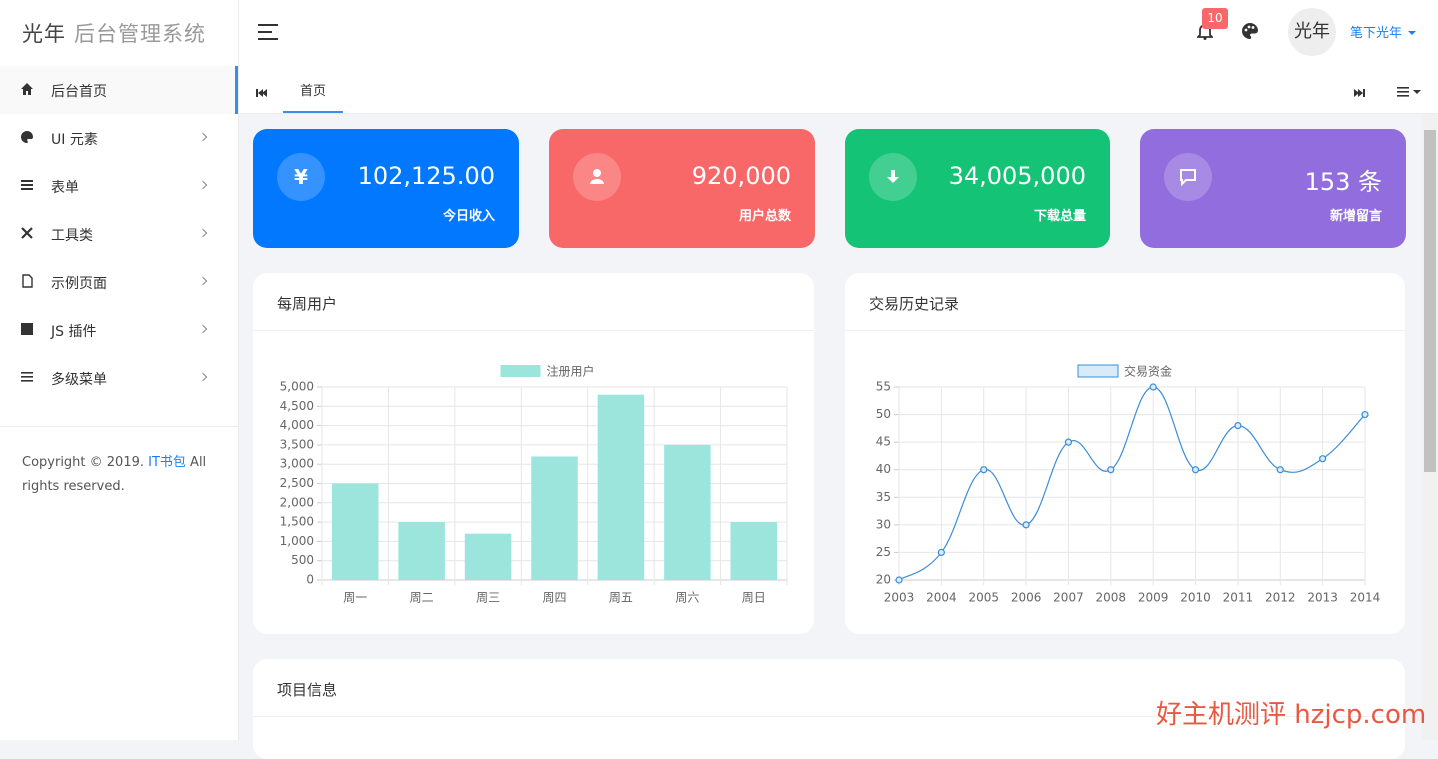  Describe the element at coordinates (1430, 301) in the screenshot. I see `scrollbar-thumb` at that location.